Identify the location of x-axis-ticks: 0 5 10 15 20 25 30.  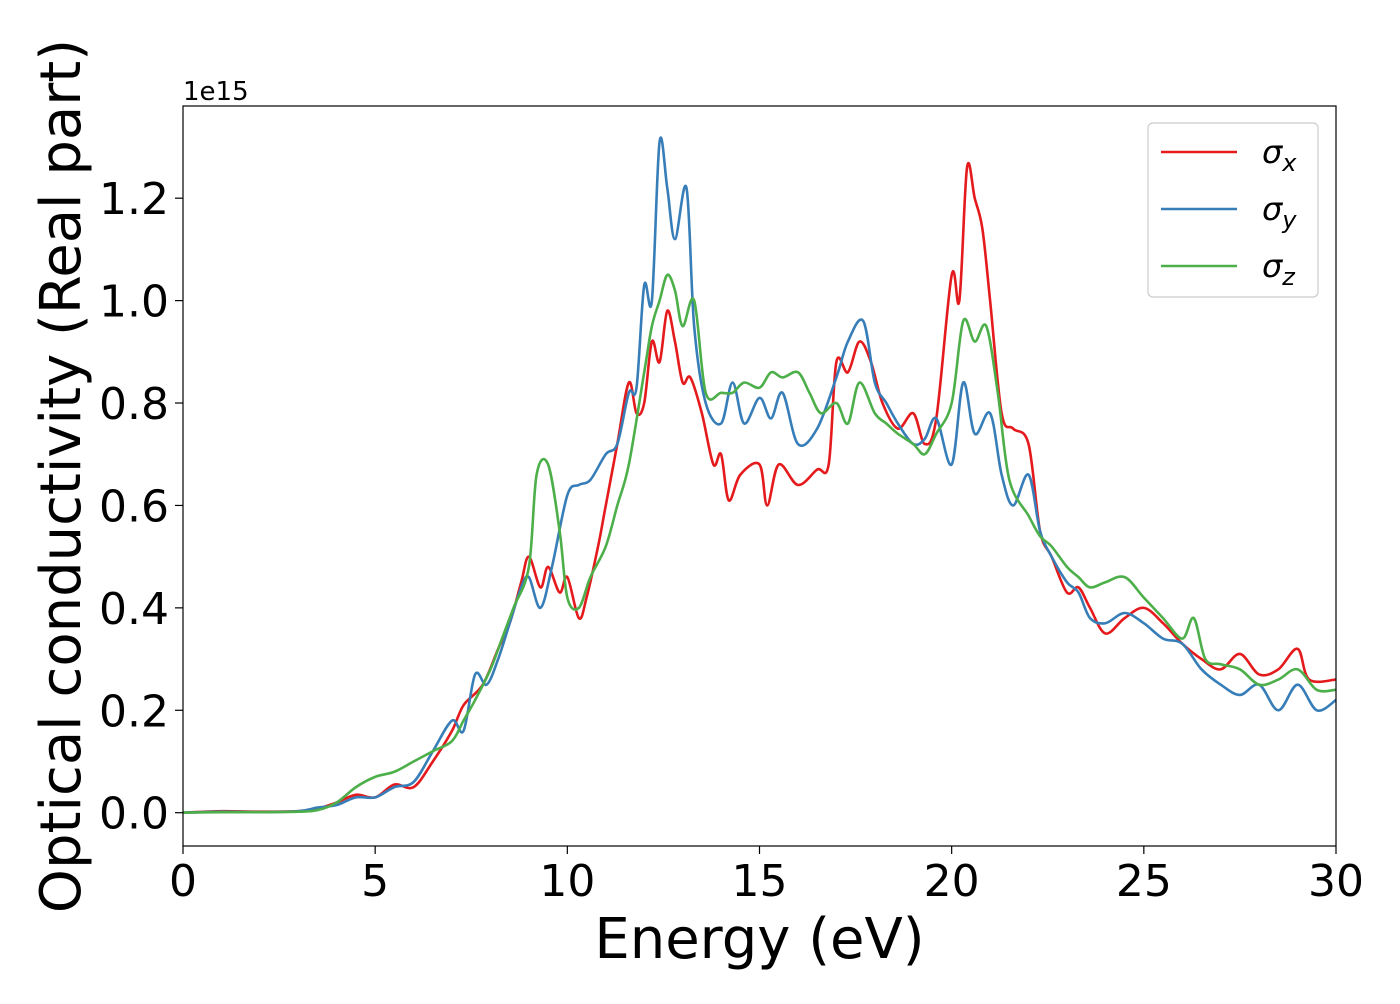
(766, 876).